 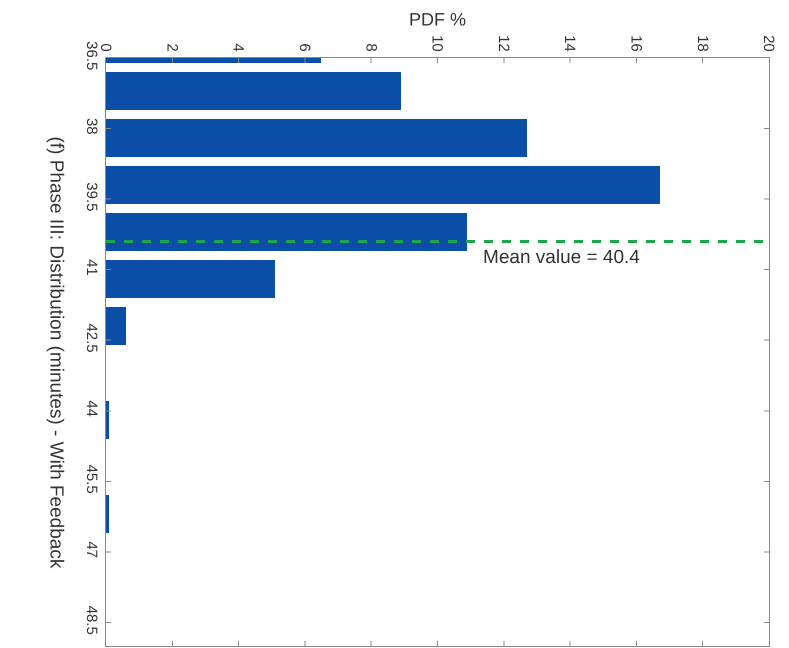 What do you see at coordinates (238, 47) in the screenshot?
I see `x-tick-label: 4` at bounding box center [238, 47].